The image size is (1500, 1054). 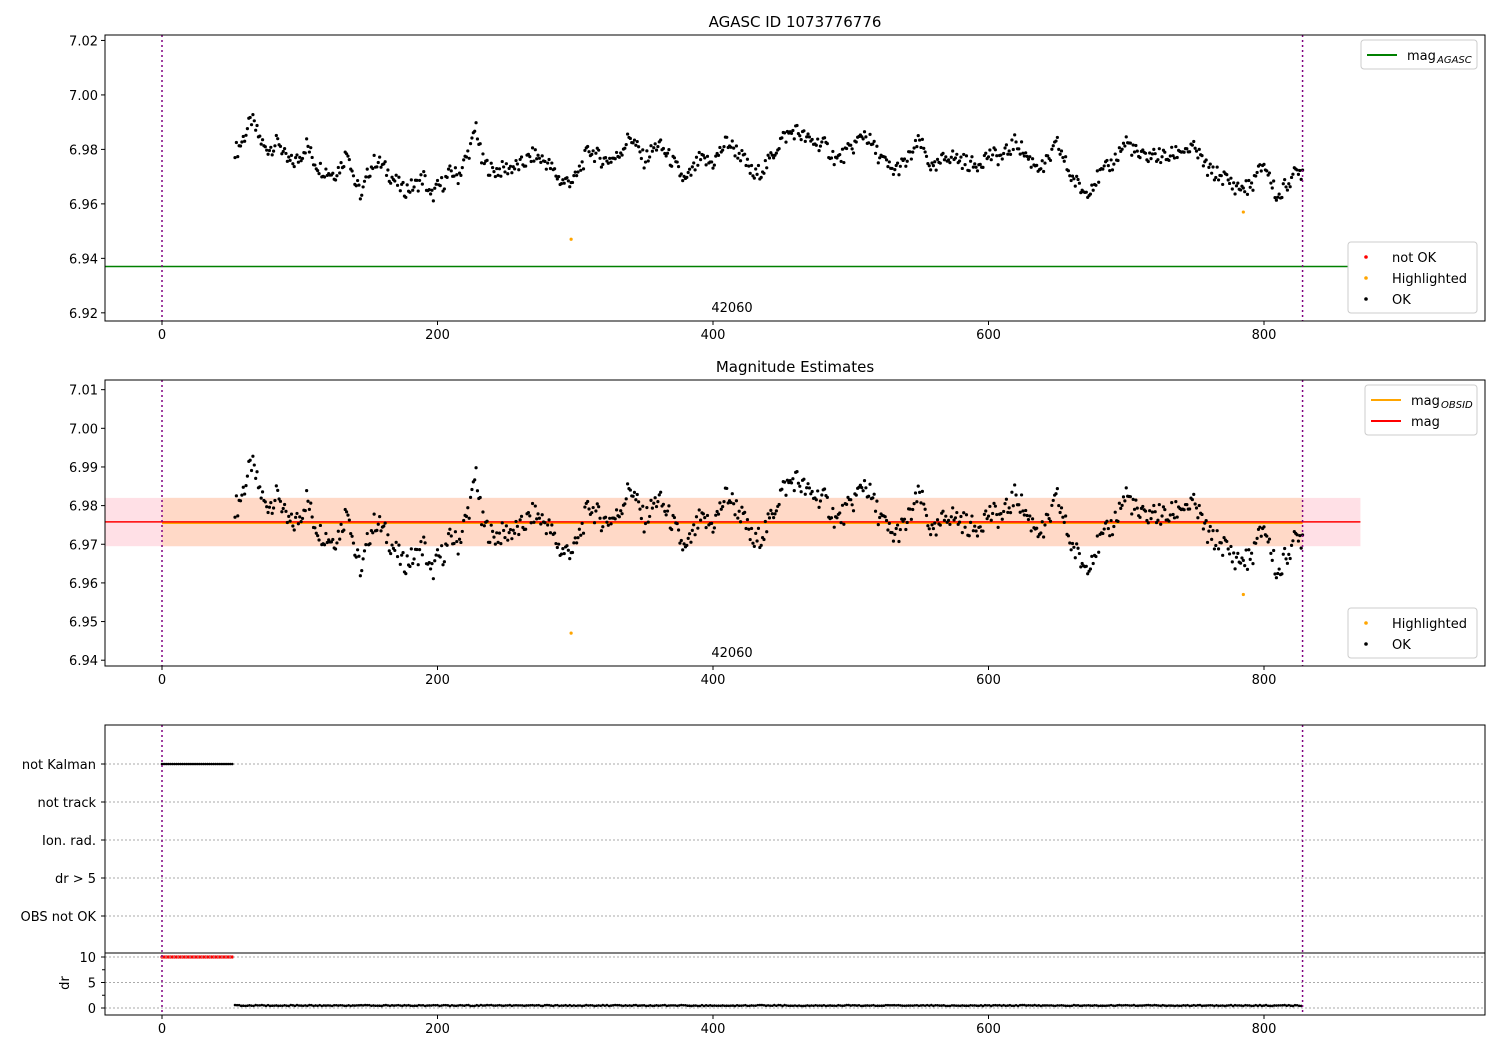 What do you see at coordinates (1366, 623) in the screenshot?
I see `legend-marker` at bounding box center [1366, 623].